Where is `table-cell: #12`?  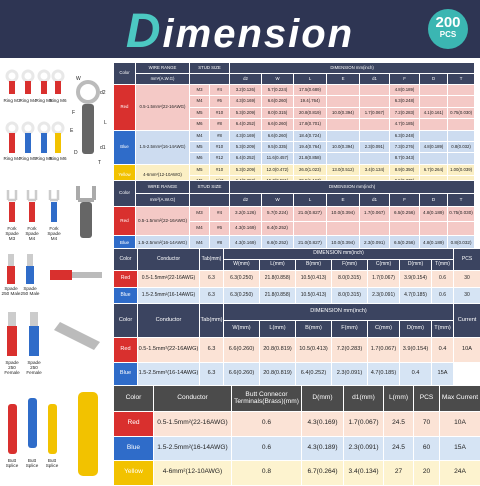 table-cell: #12 is located at coordinates (220, 158).